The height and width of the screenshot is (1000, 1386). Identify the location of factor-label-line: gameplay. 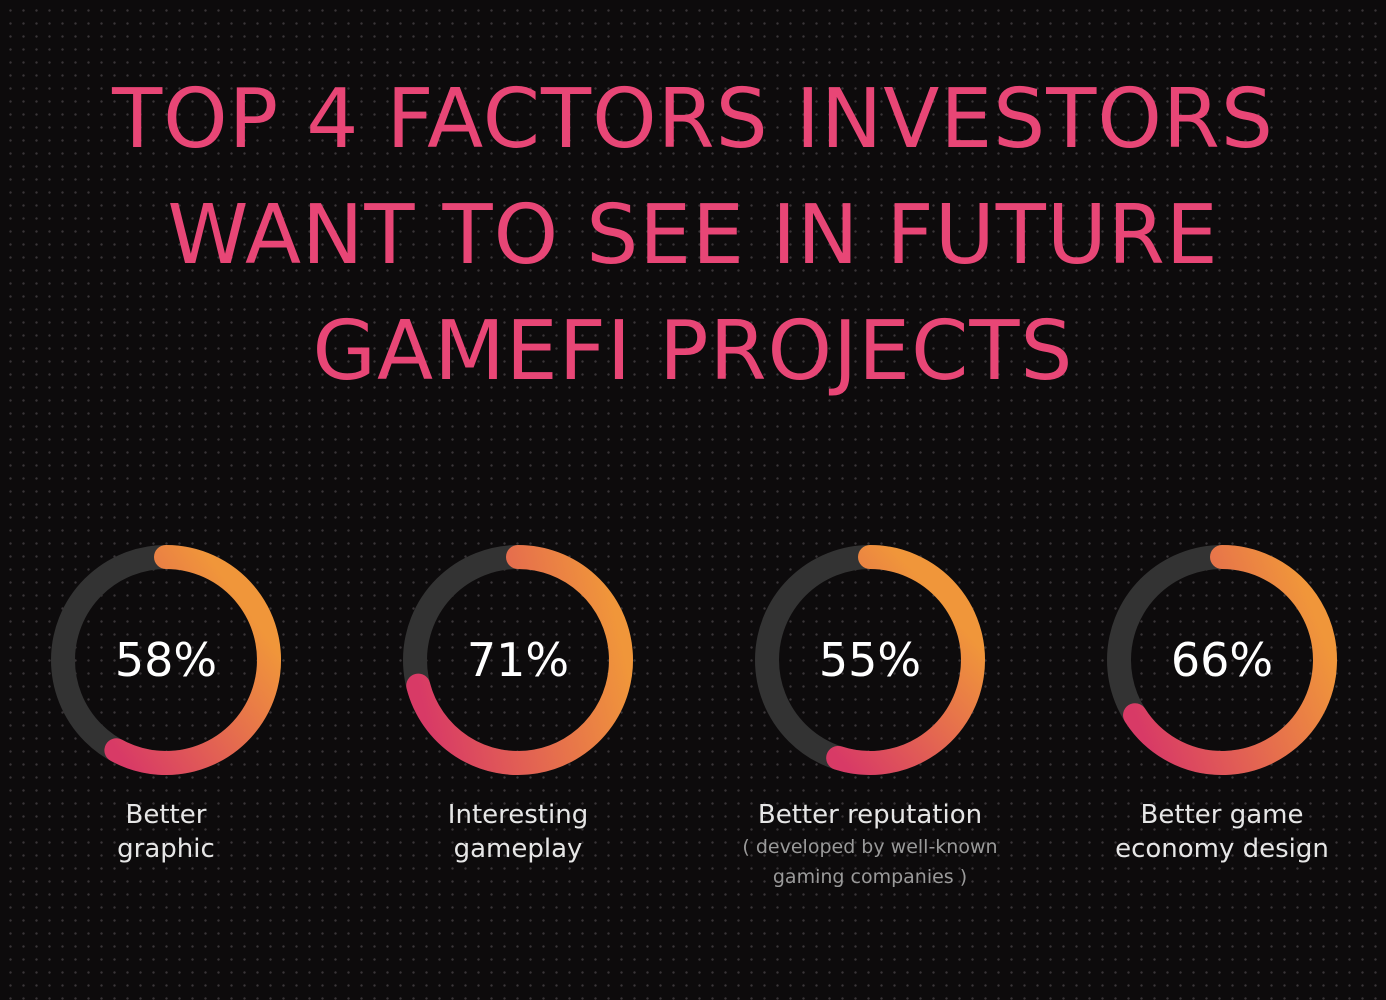
(518, 849).